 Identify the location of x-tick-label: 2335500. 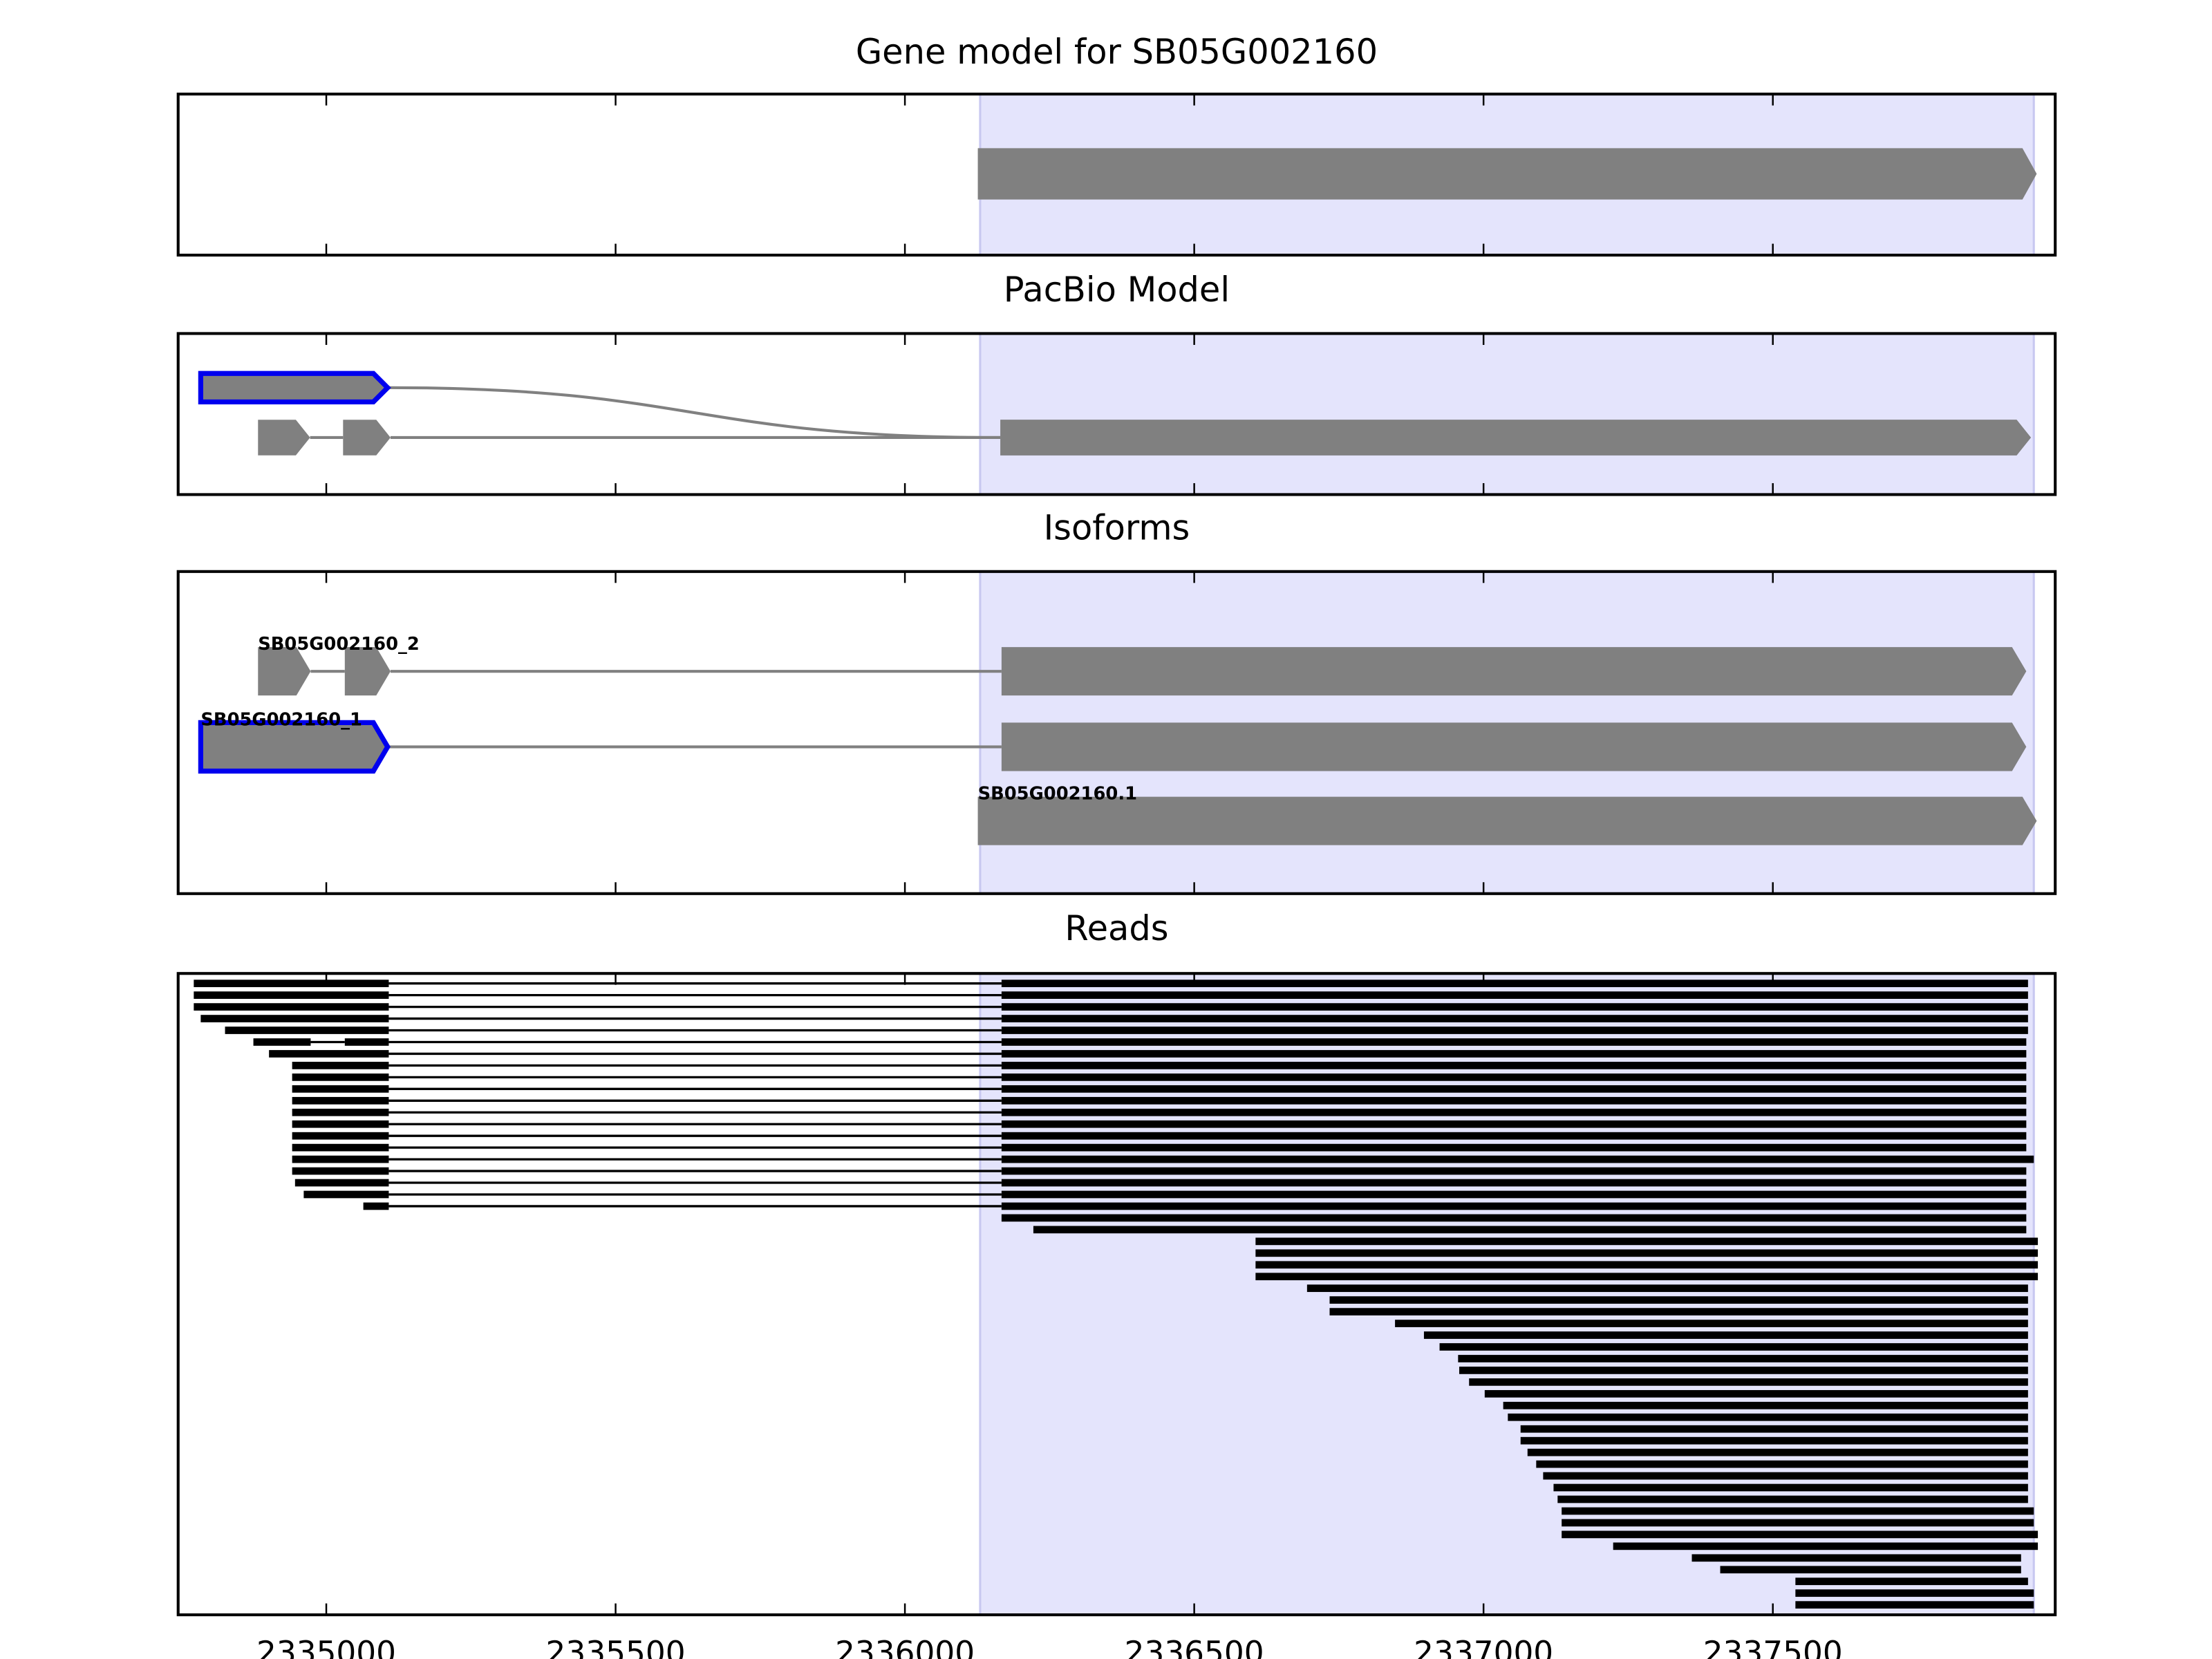
(616, 1647).